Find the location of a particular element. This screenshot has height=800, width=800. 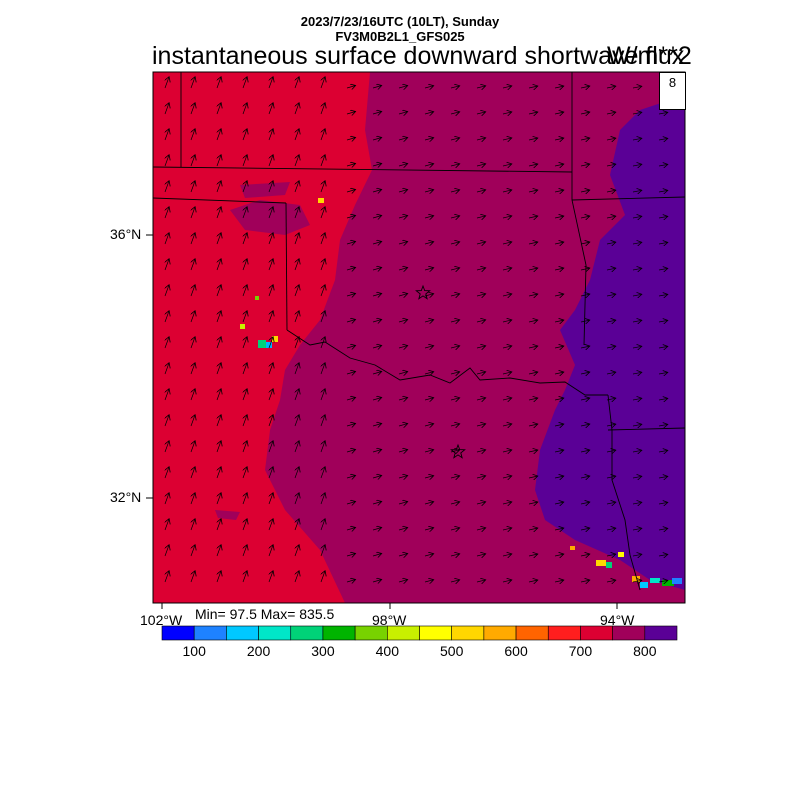

colorbar-label: 300 is located at coordinates (323, 651).